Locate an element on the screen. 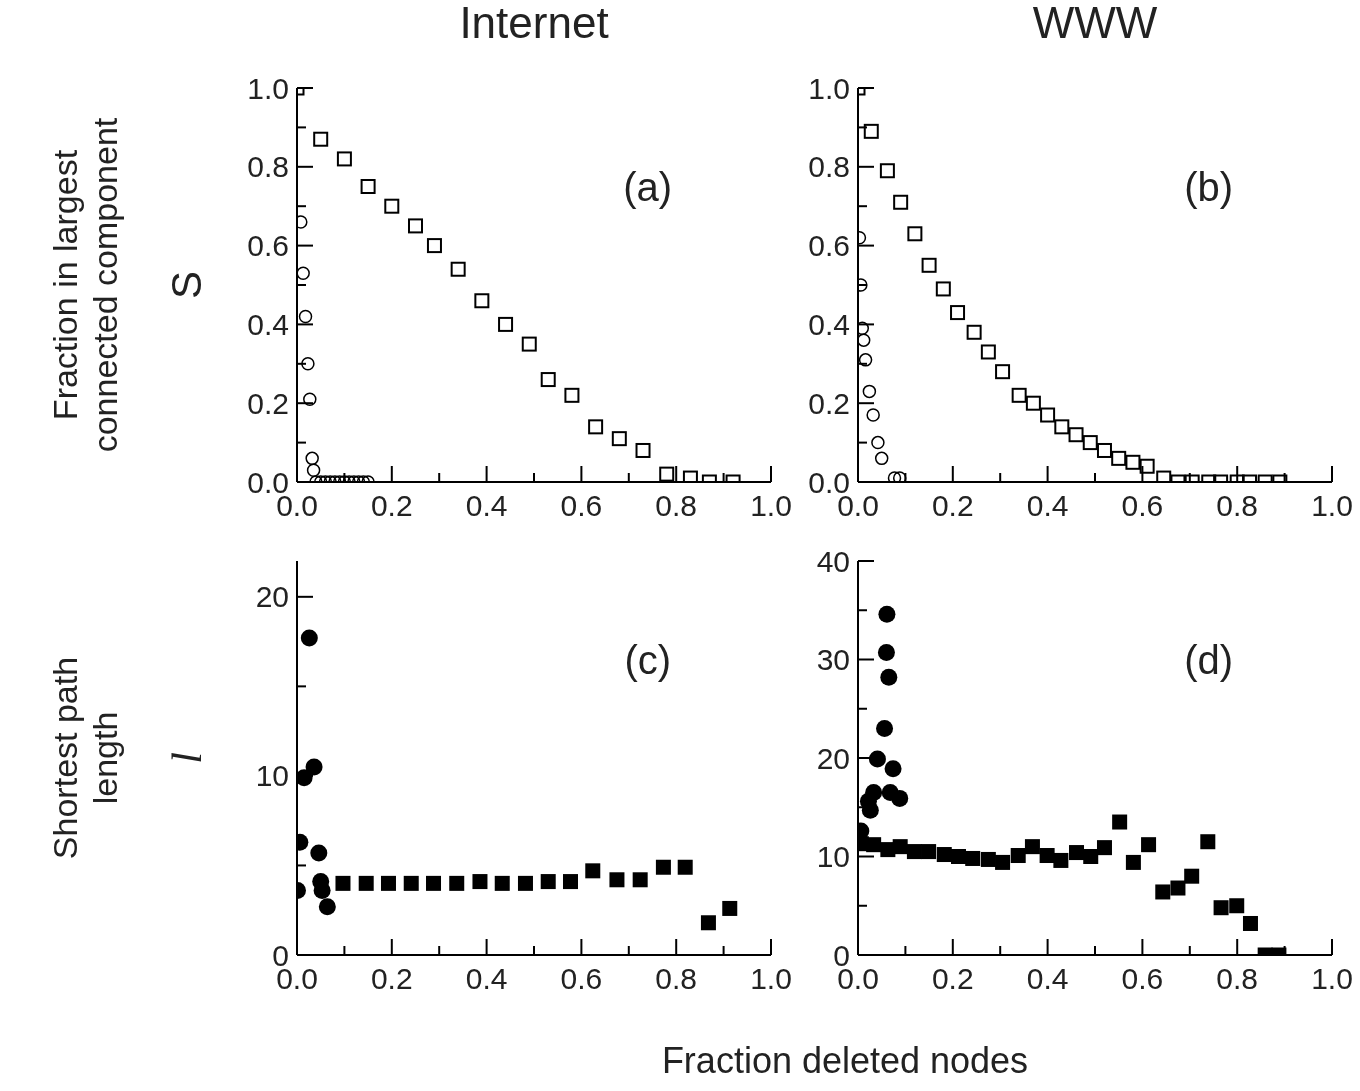 This screenshot has width=1360, height=1091. annotation: (b) is located at coordinates (1209, 187).